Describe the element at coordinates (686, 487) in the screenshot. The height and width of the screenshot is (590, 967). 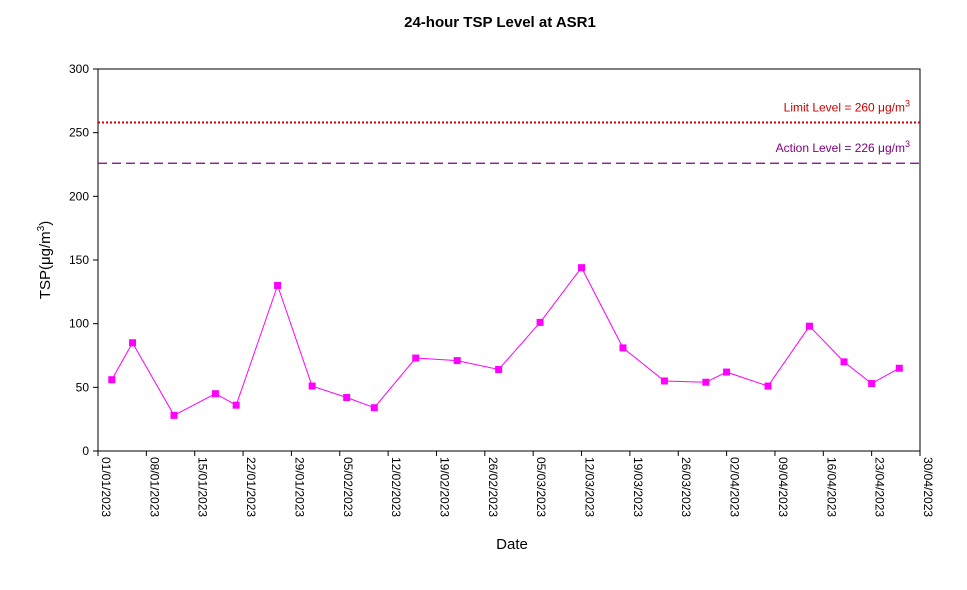
I see `x-tick-label: 26/03/2023` at that location.